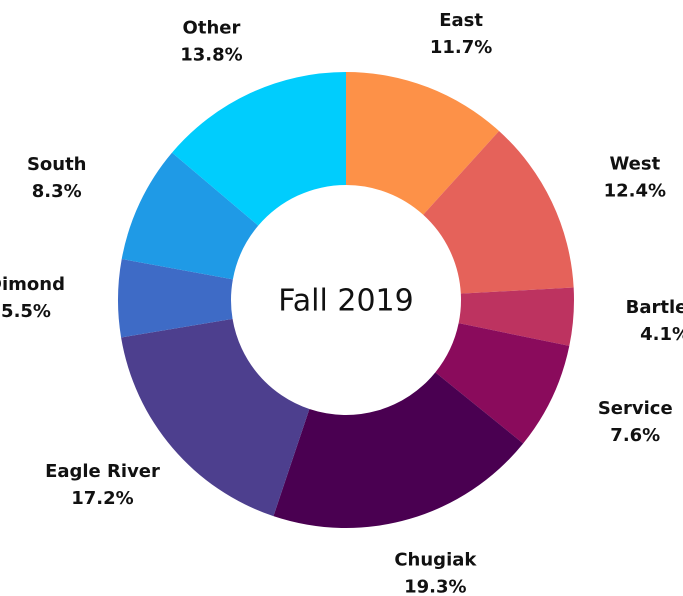 This screenshot has height=596, width=683. What do you see at coordinates (211, 54) in the screenshot?
I see `slice-value: 13.8%` at bounding box center [211, 54].